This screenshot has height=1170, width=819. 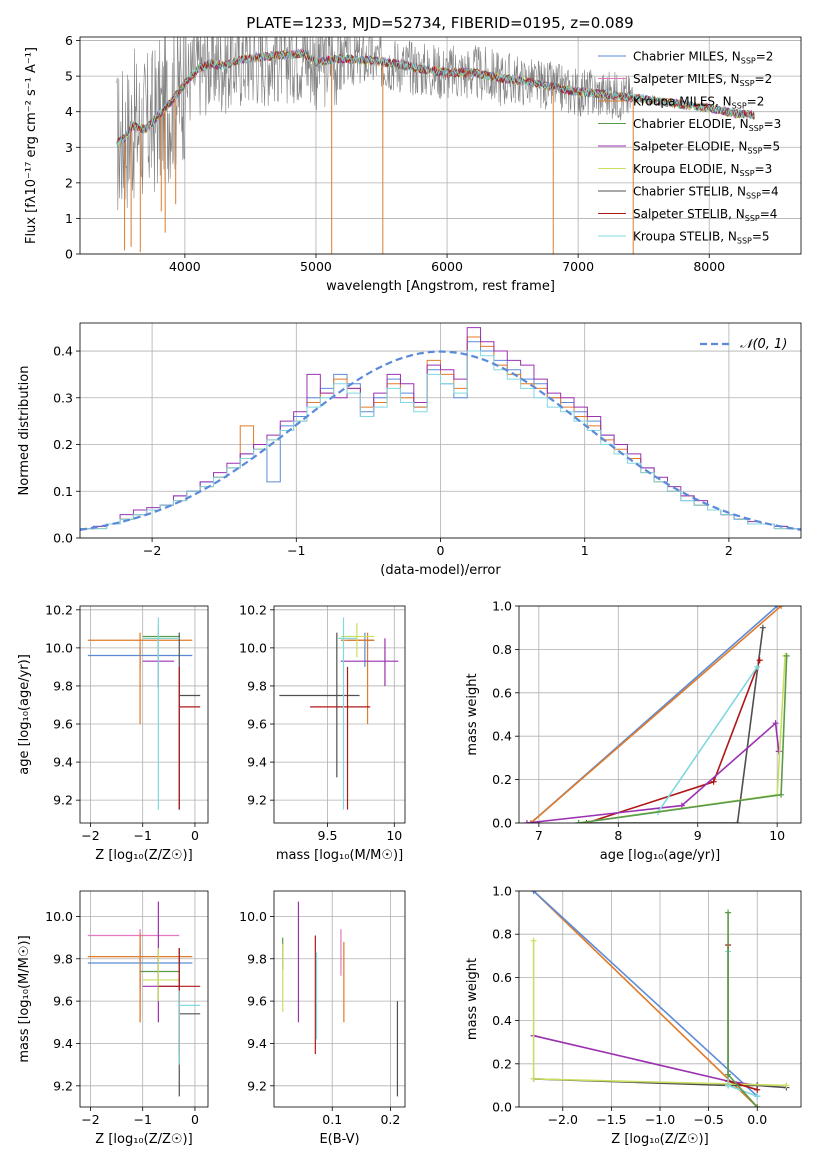 What do you see at coordinates (502, 977) in the screenshot?
I see `y-tick-label: 0.6` at bounding box center [502, 977].